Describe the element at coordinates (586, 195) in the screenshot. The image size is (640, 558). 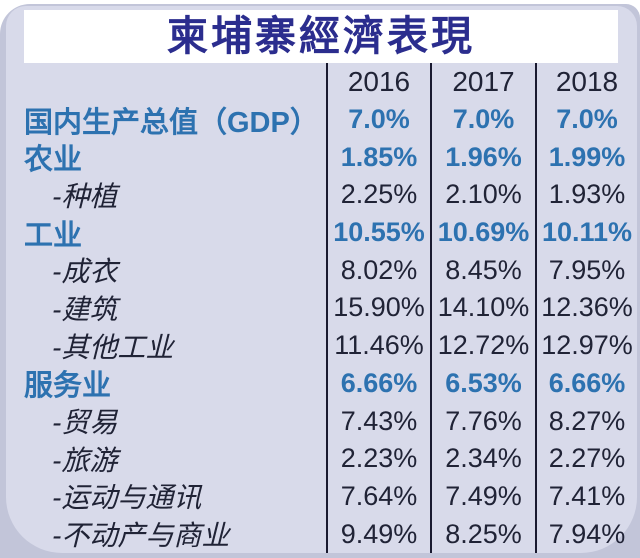
I see `value-cell: 1.93%` at that location.